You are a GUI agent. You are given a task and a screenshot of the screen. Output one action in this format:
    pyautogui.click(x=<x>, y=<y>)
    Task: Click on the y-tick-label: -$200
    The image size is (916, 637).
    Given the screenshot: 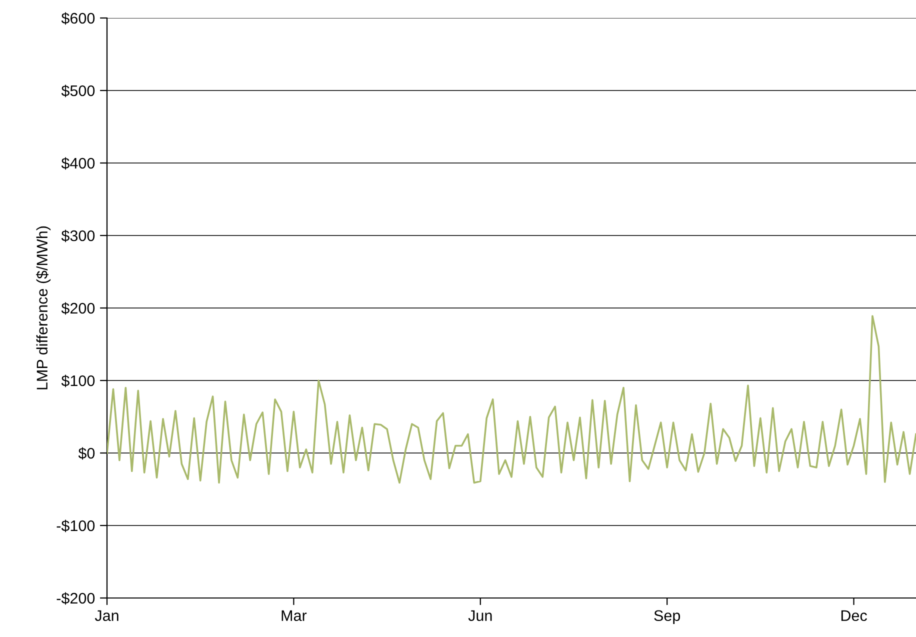 What is the action you would take?
    pyautogui.click(x=75, y=598)
    